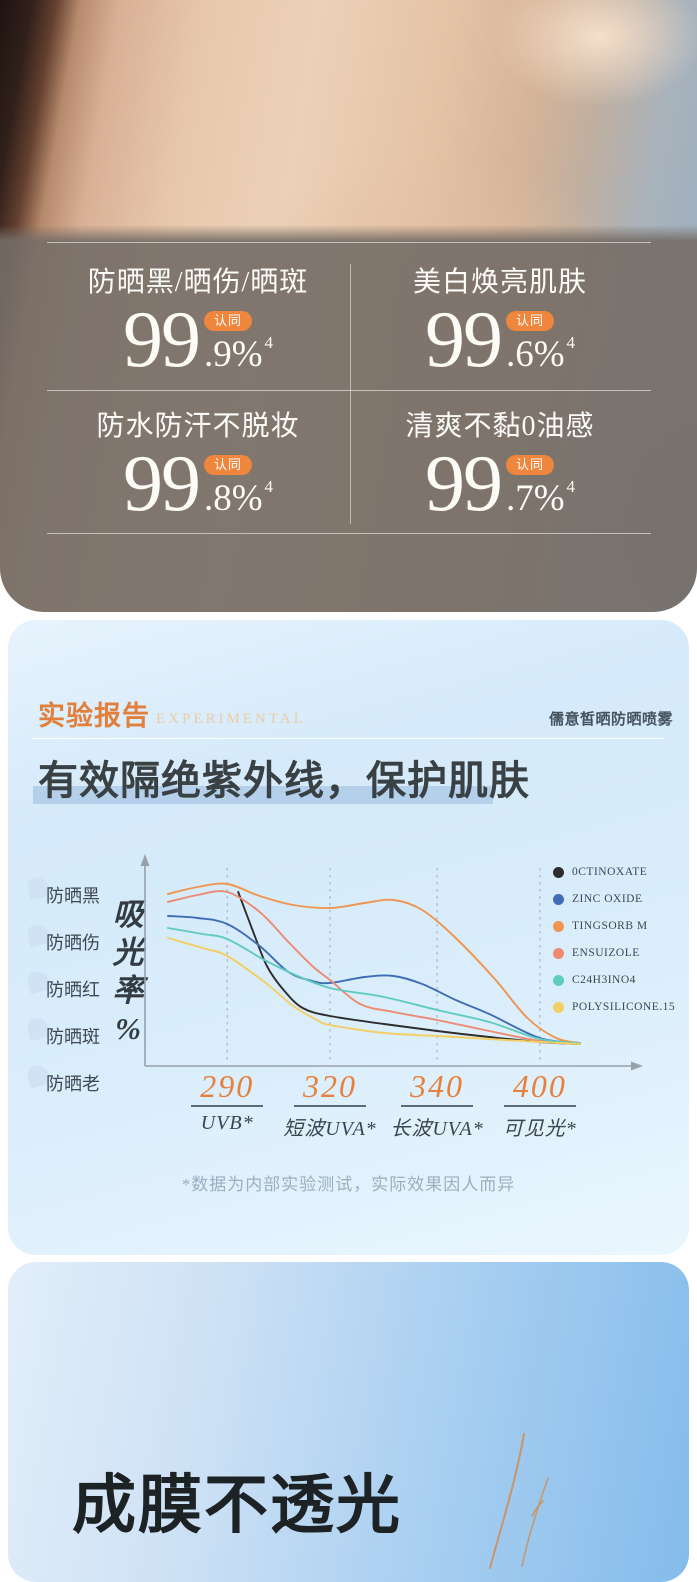 This screenshot has width=697, height=1582. What do you see at coordinates (69, 894) in the screenshot?
I see `protection-label: 防晒黑` at bounding box center [69, 894].